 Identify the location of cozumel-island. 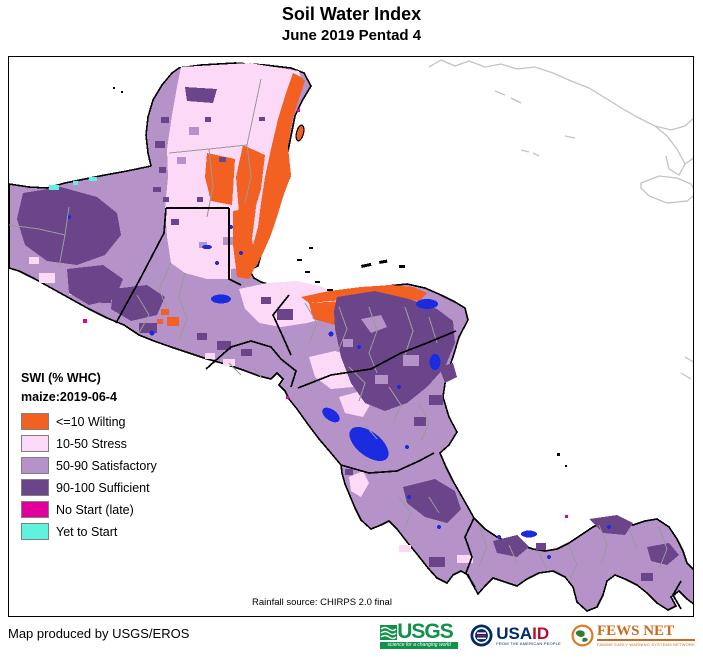
(300, 133).